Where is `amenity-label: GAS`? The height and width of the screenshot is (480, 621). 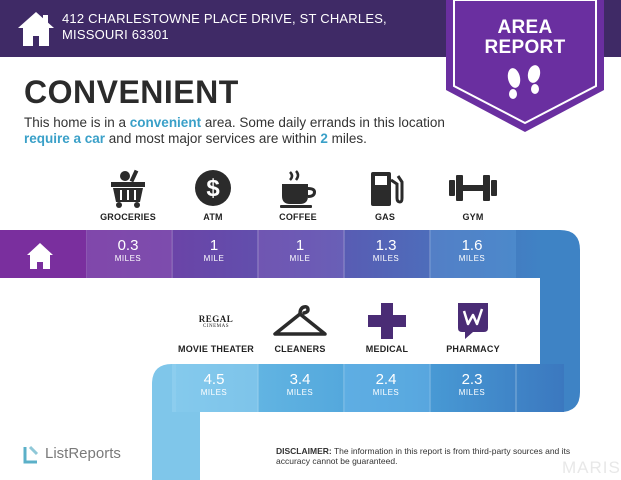
amenity-label: GAS is located at coordinates (385, 217).